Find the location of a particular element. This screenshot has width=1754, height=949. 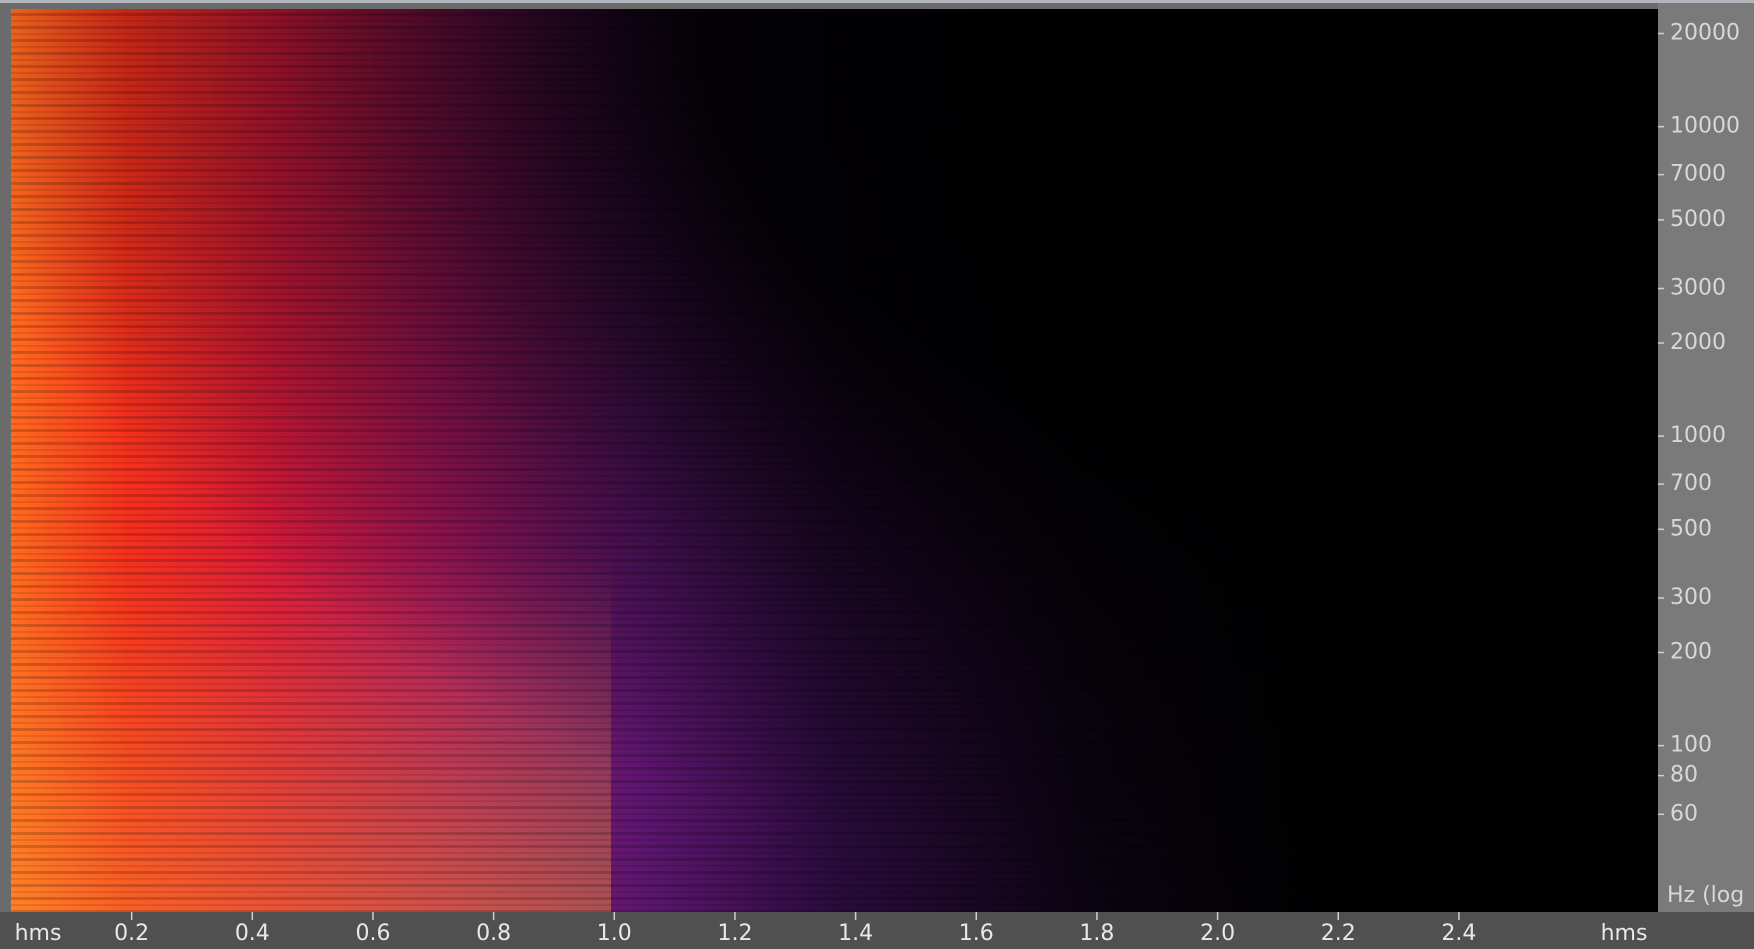

x-tick-label: 1.6 is located at coordinates (976, 933).